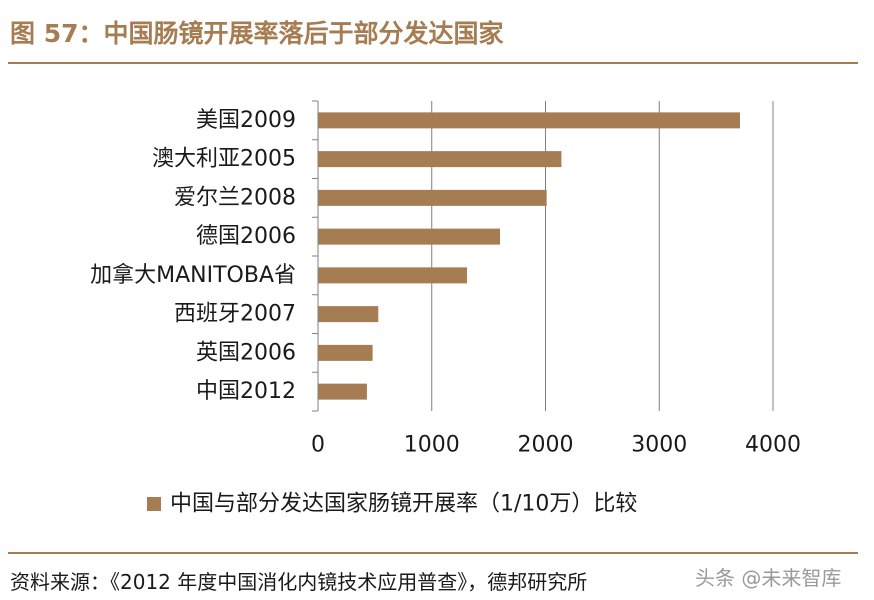 This screenshot has width=874, height=600. Describe the element at coordinates (246, 236) in the screenshot. I see `category-label: 德国2006` at that location.